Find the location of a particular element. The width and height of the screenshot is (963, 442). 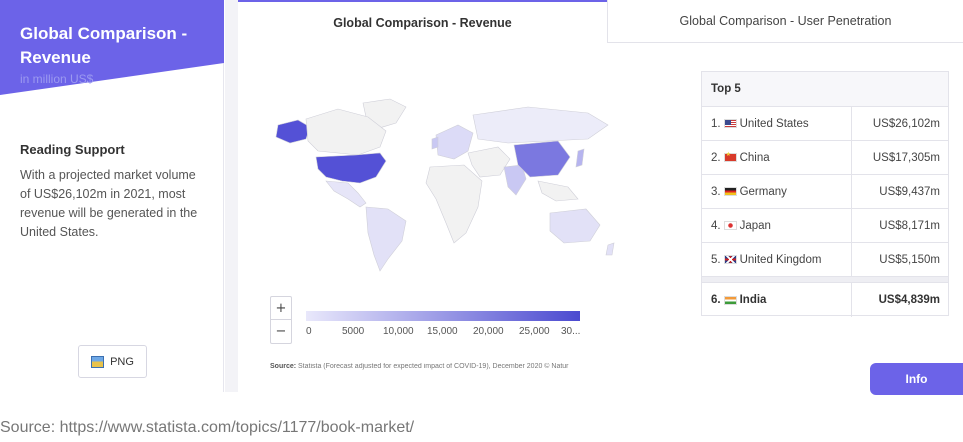

reading-support-title: Reading Support is located at coordinates (72, 149).